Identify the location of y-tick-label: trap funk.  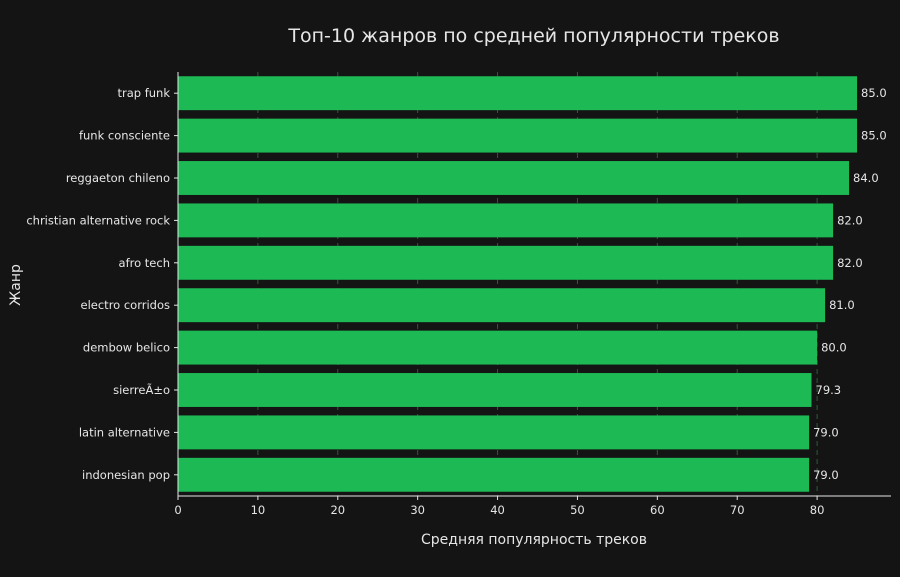
(143, 93).